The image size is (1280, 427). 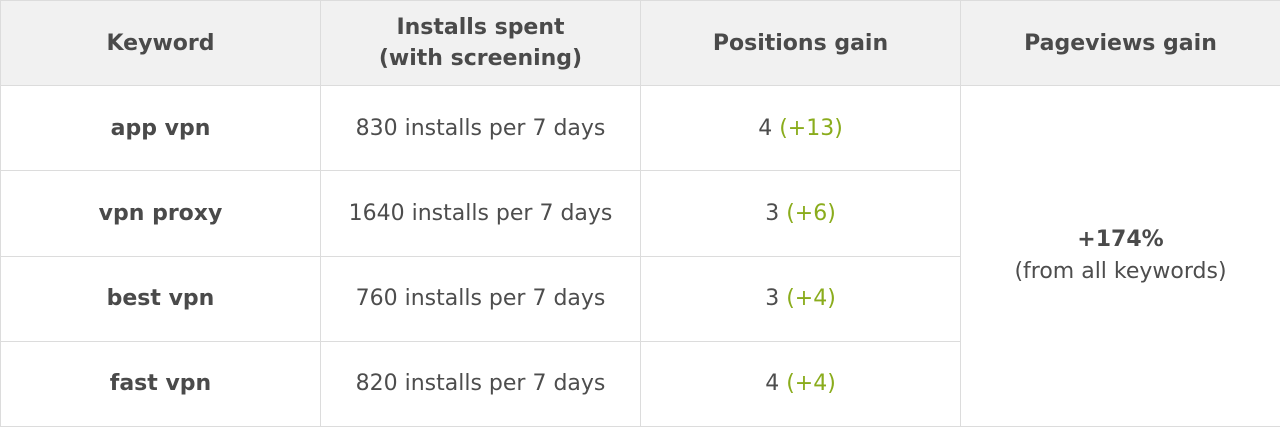 What do you see at coordinates (160, 43) in the screenshot?
I see `header-keyword: Keyword` at bounding box center [160, 43].